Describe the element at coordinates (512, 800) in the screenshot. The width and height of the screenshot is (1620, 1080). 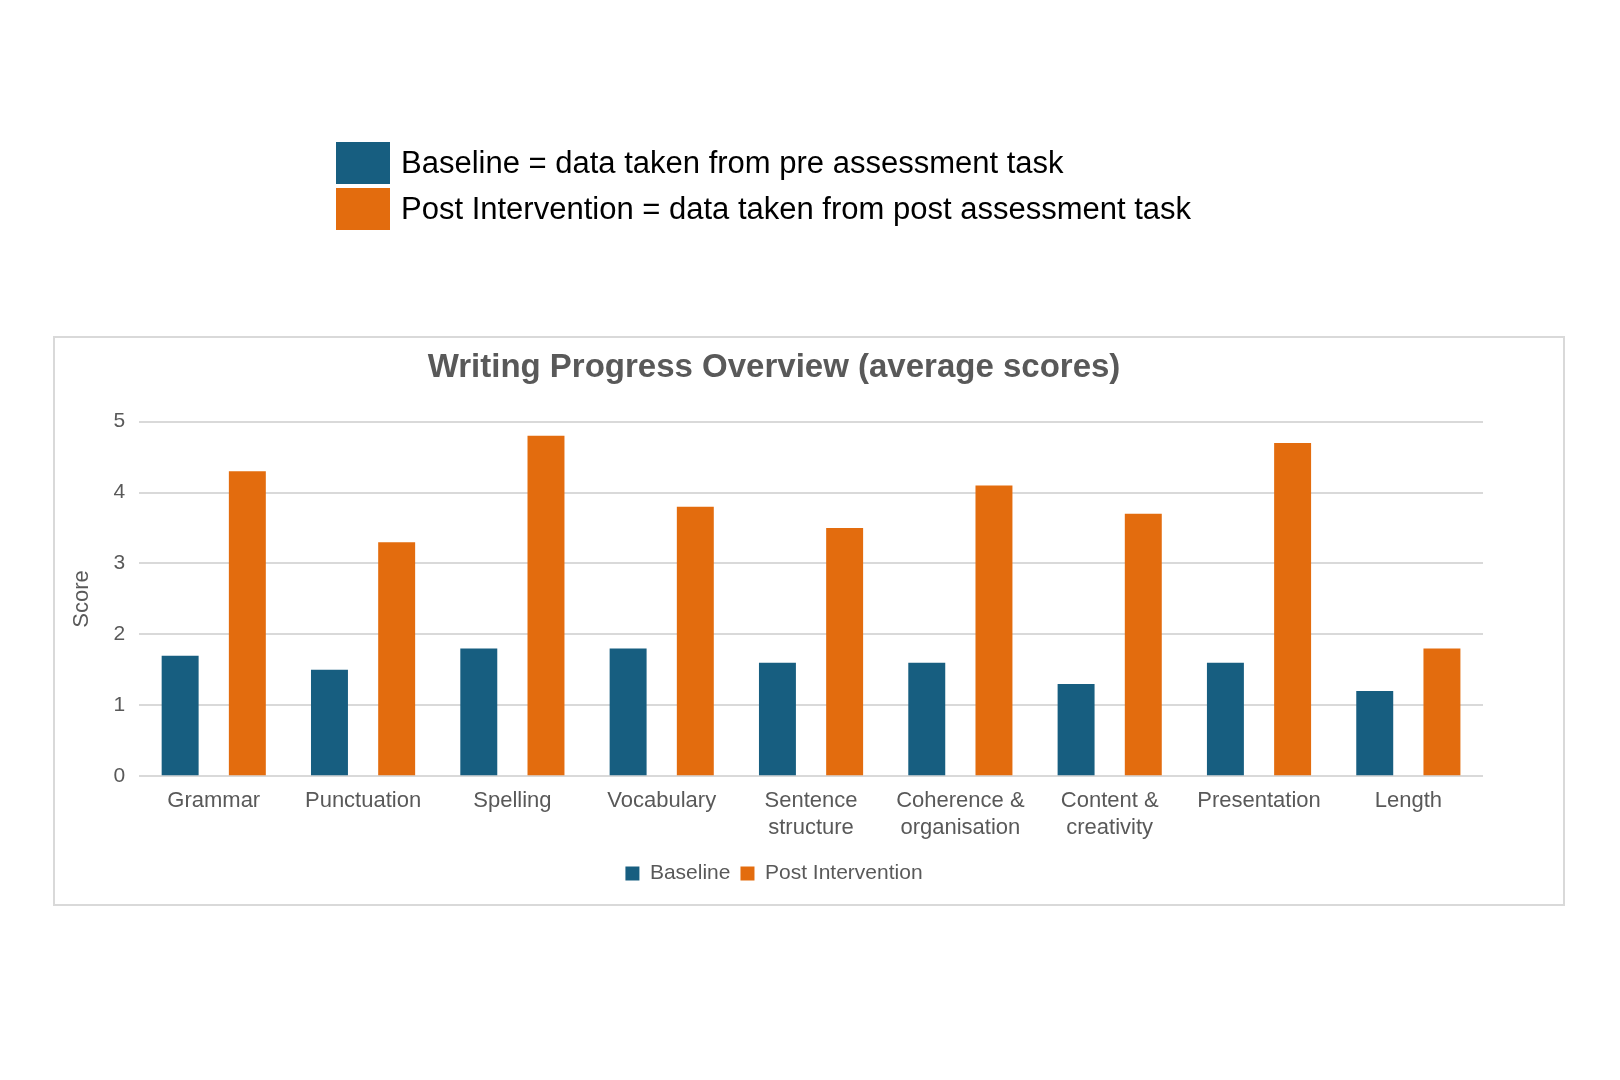
I see `x-tick-label: Spelling` at that location.